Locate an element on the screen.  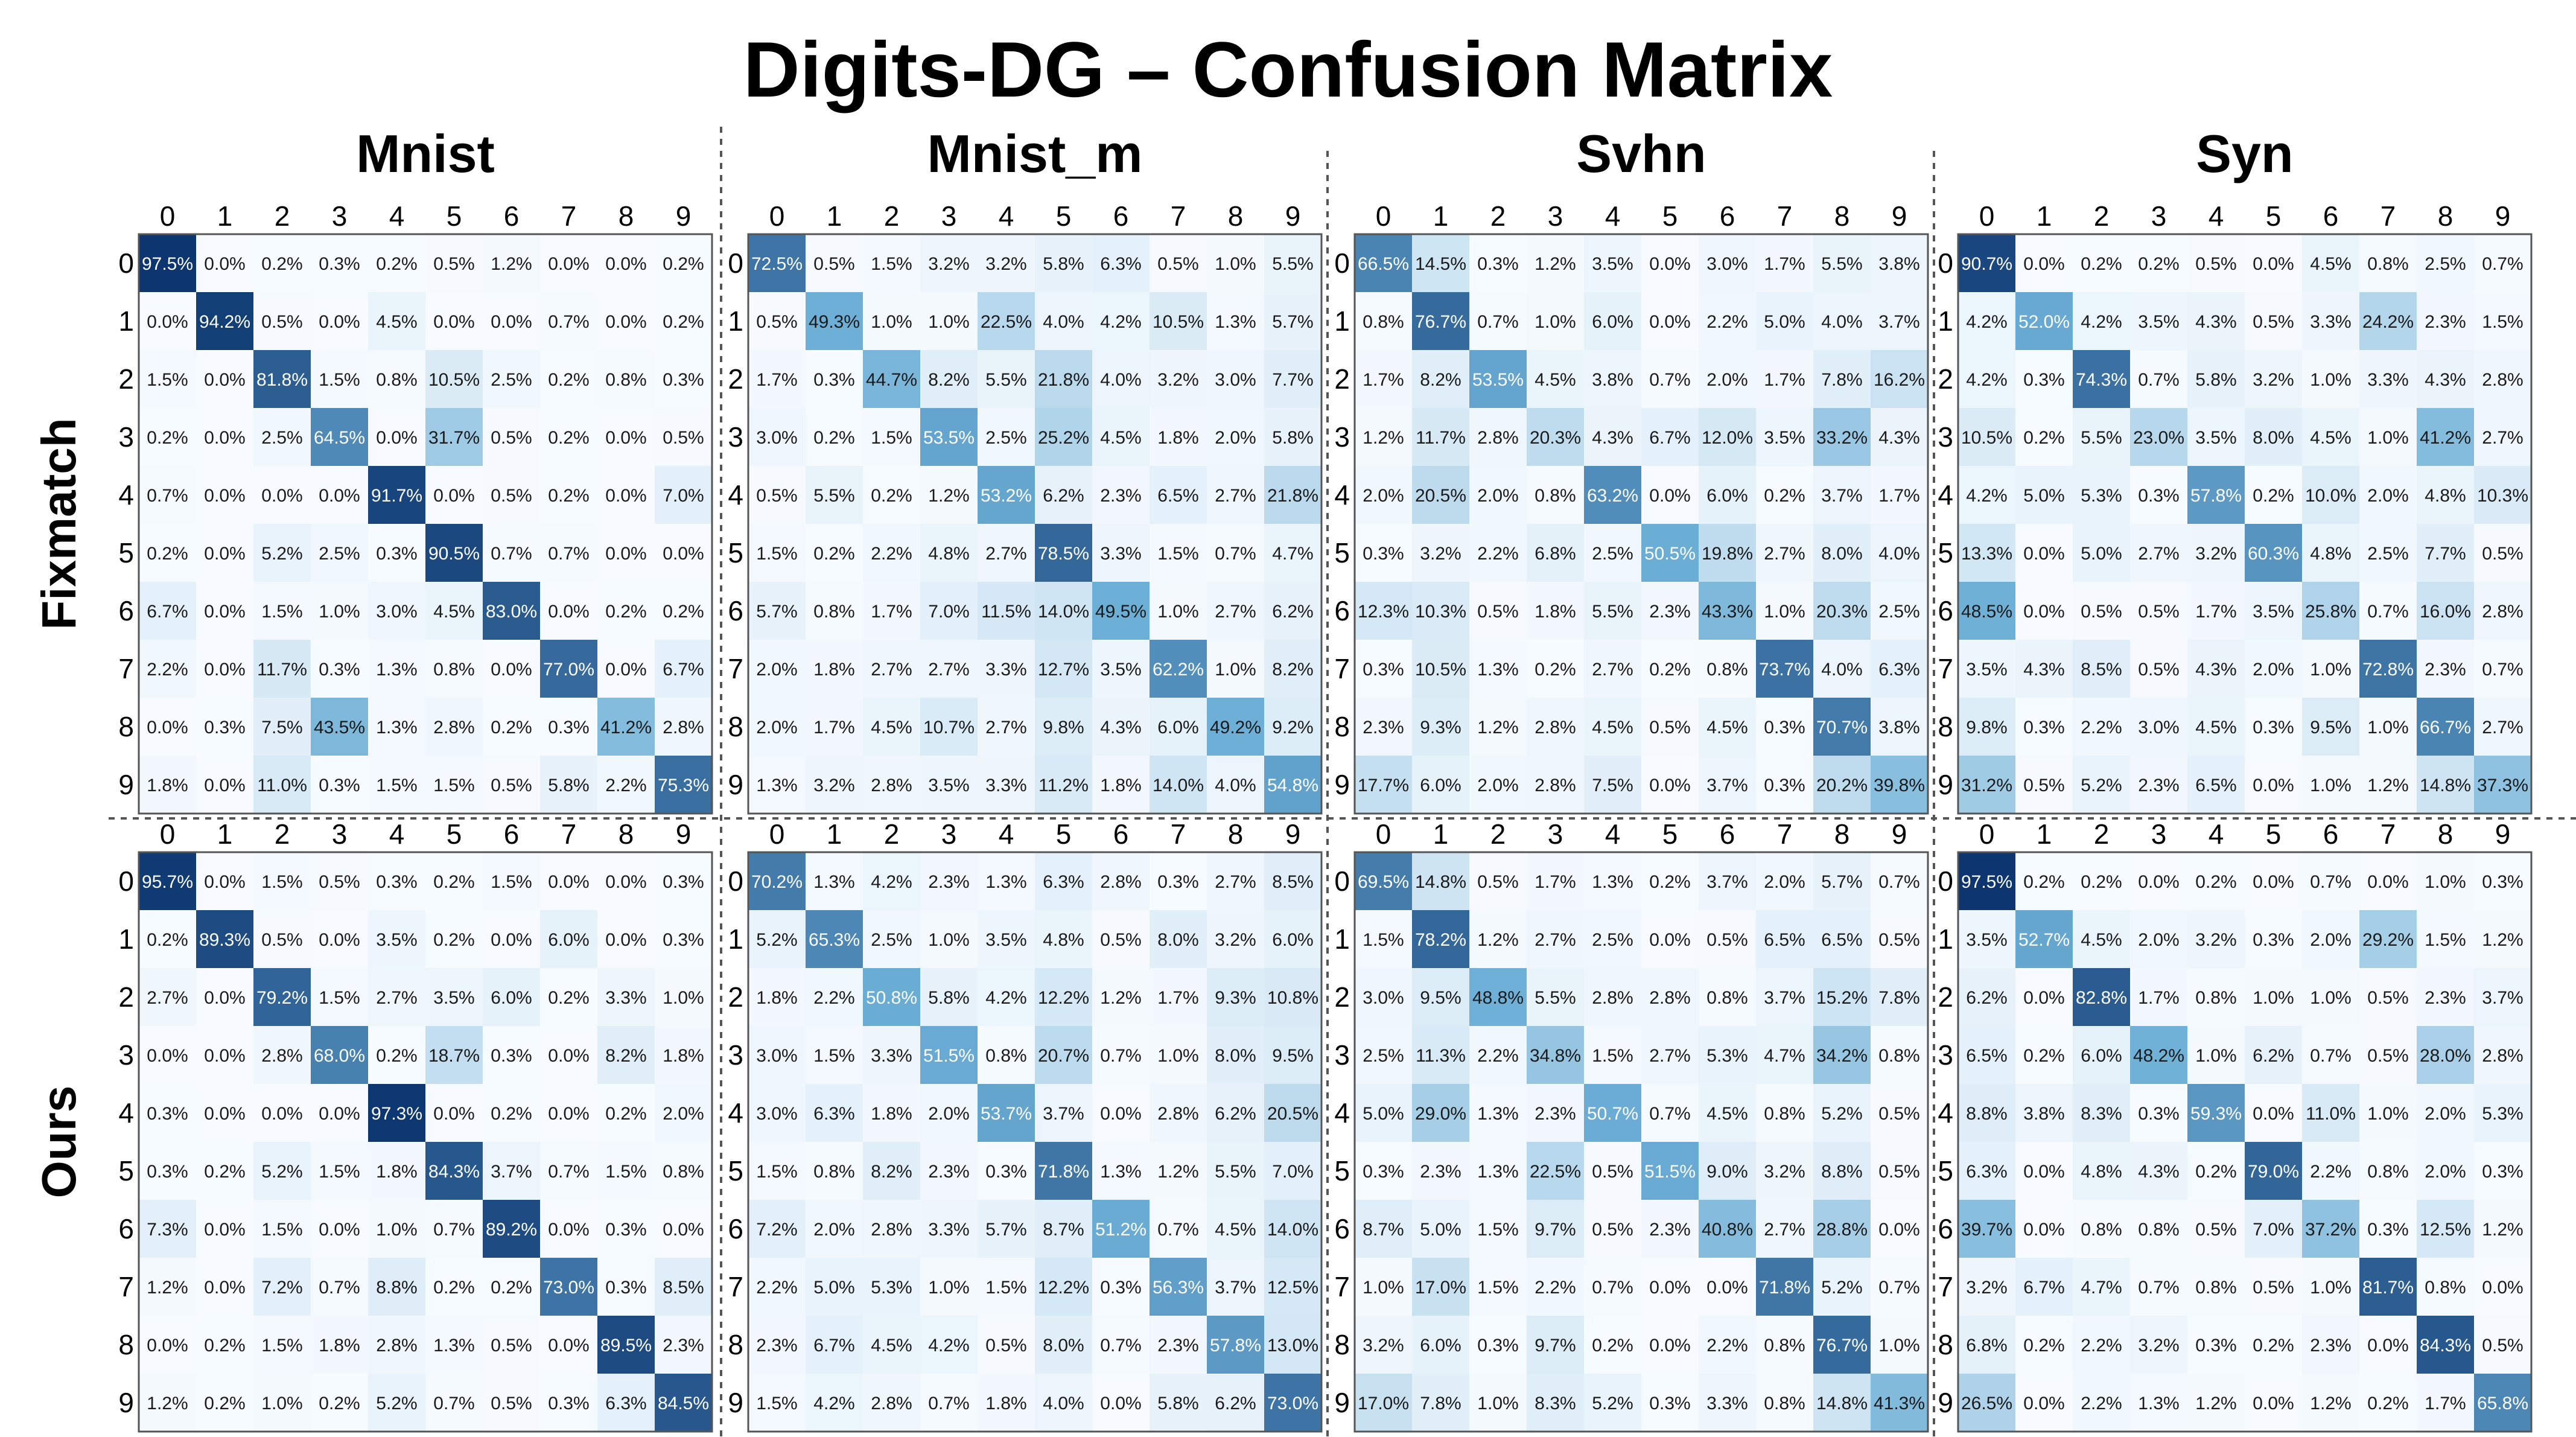
cell-value-label: 52.7% is located at coordinates (2044, 940).